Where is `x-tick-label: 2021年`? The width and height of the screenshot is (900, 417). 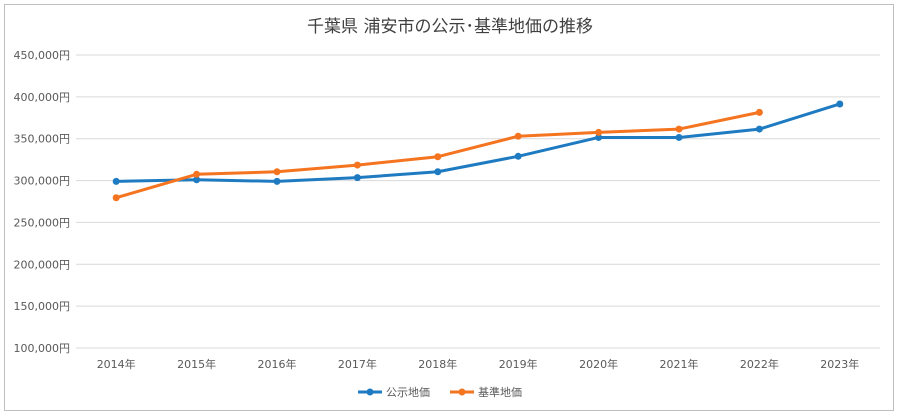
x-tick-label: 2021年 is located at coordinates (679, 364).